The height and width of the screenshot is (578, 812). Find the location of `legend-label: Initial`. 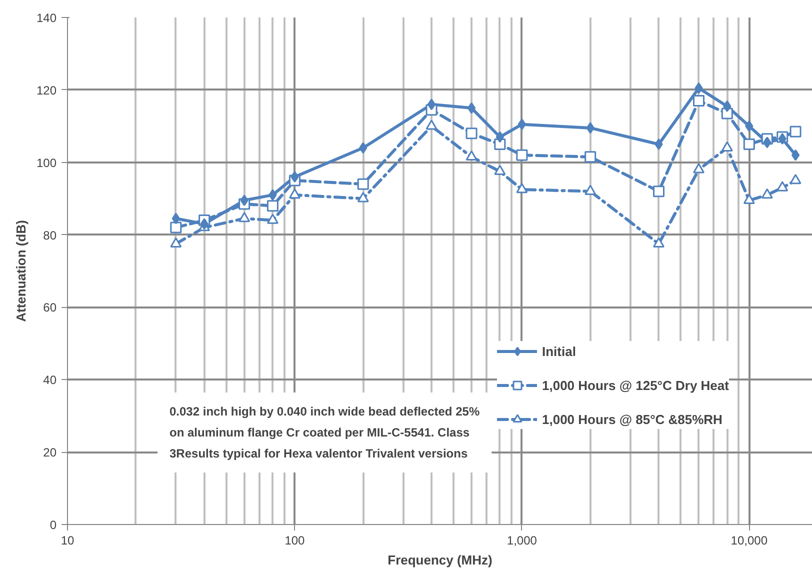

legend-label: Initial is located at coordinates (559, 351).